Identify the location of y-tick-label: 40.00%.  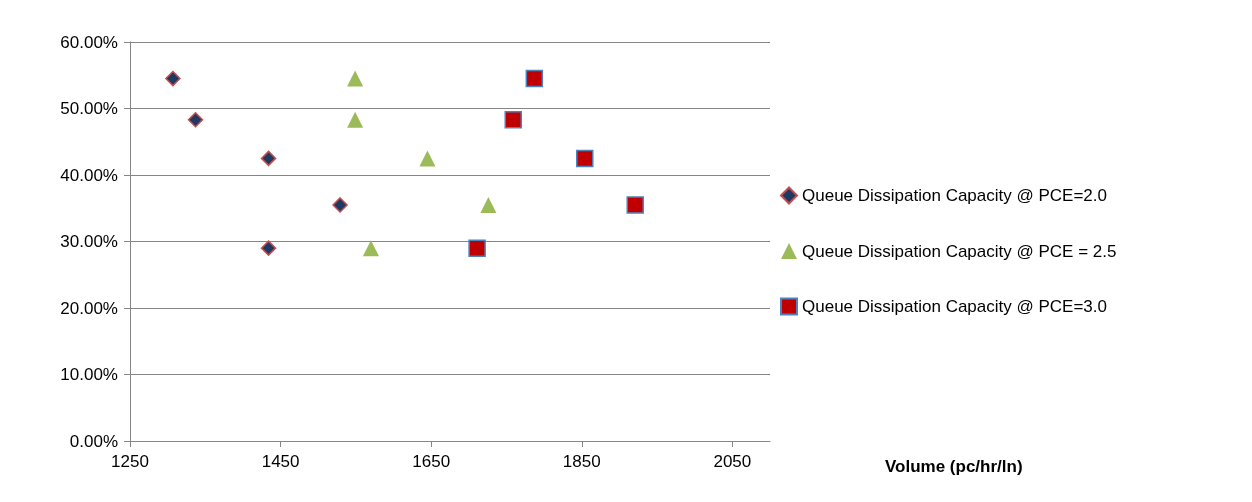
(89, 175).